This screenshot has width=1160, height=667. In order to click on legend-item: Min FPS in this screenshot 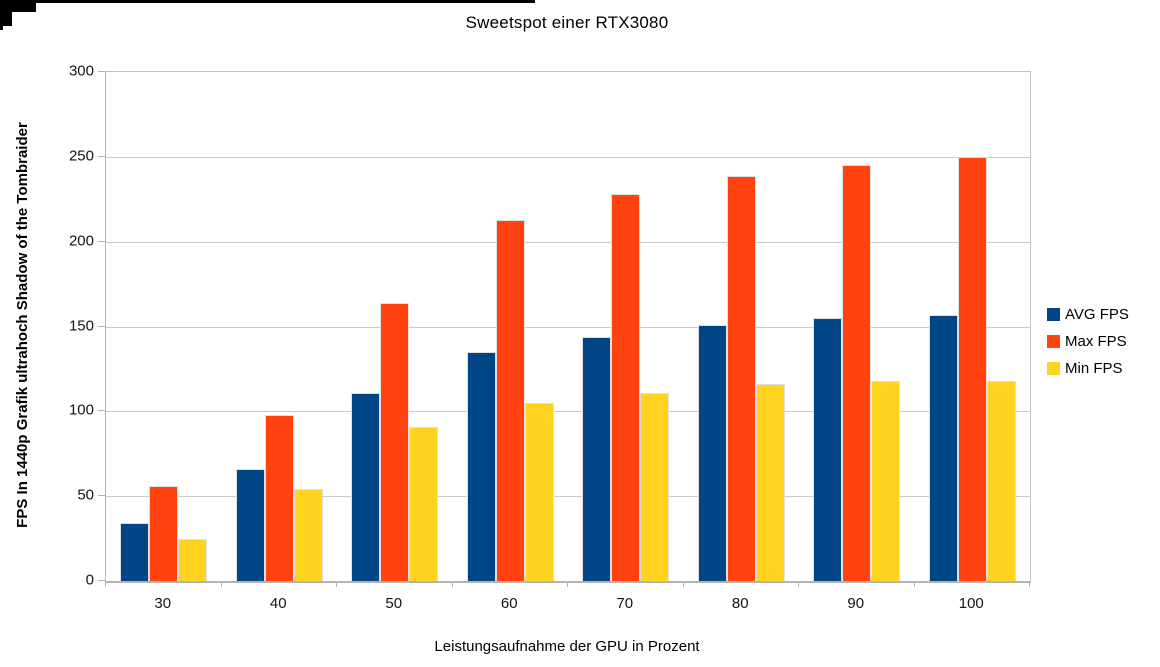, I will do `click(1088, 368)`.